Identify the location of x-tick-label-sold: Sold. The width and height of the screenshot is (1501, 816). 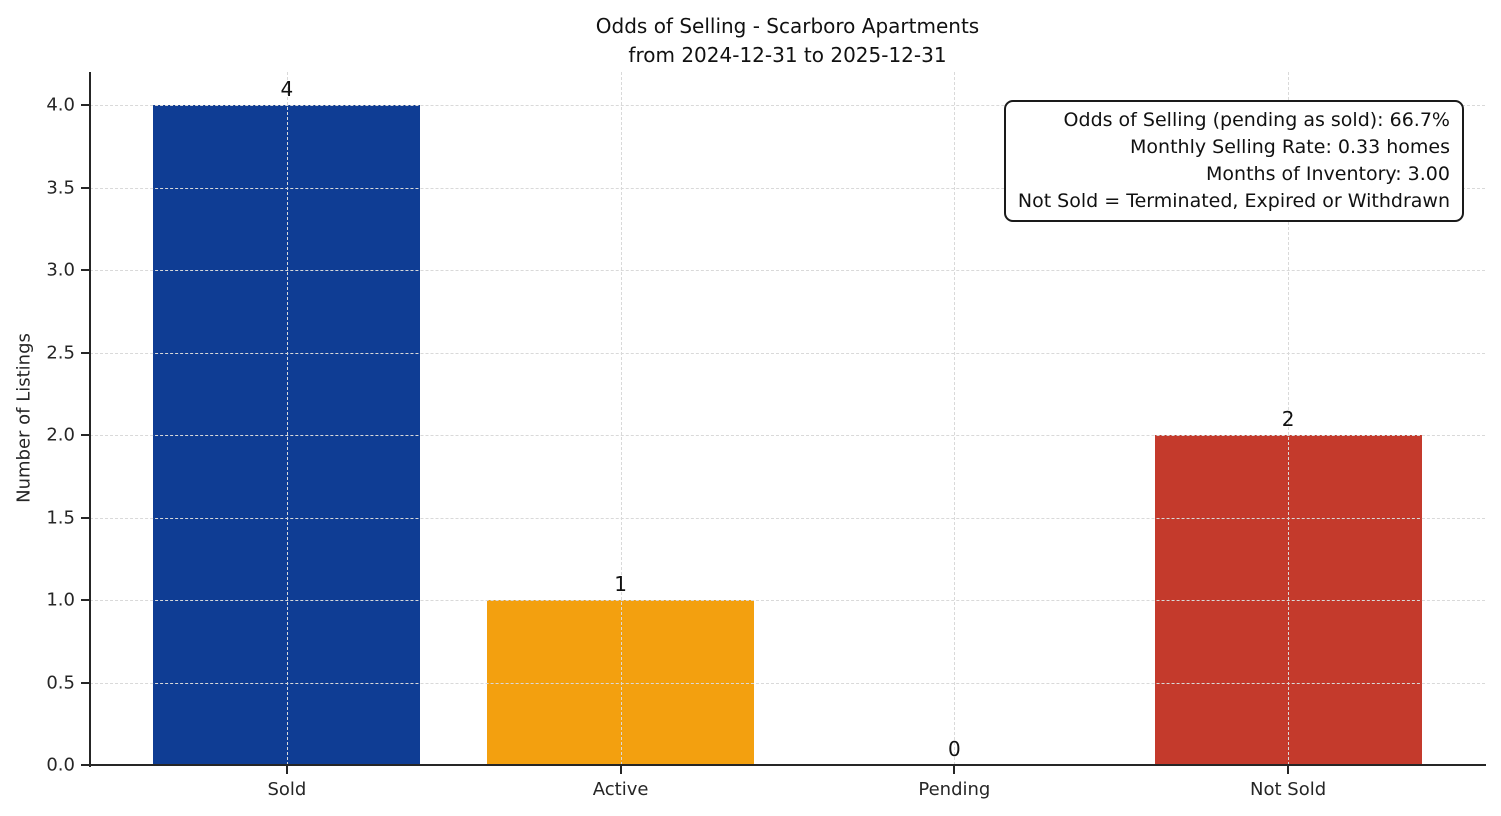
(287, 789).